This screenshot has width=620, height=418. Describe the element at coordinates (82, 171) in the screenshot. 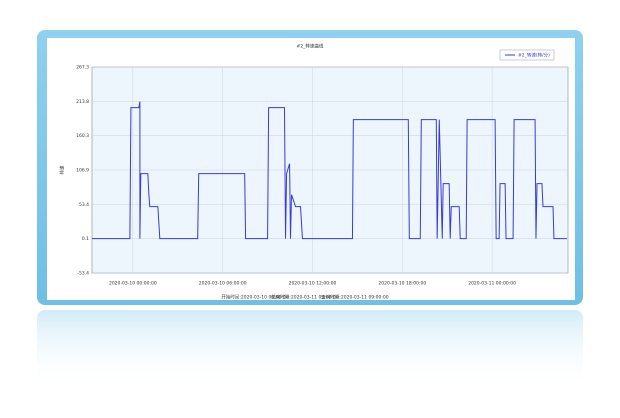

I see `y-tick-label: 106.9` at that location.